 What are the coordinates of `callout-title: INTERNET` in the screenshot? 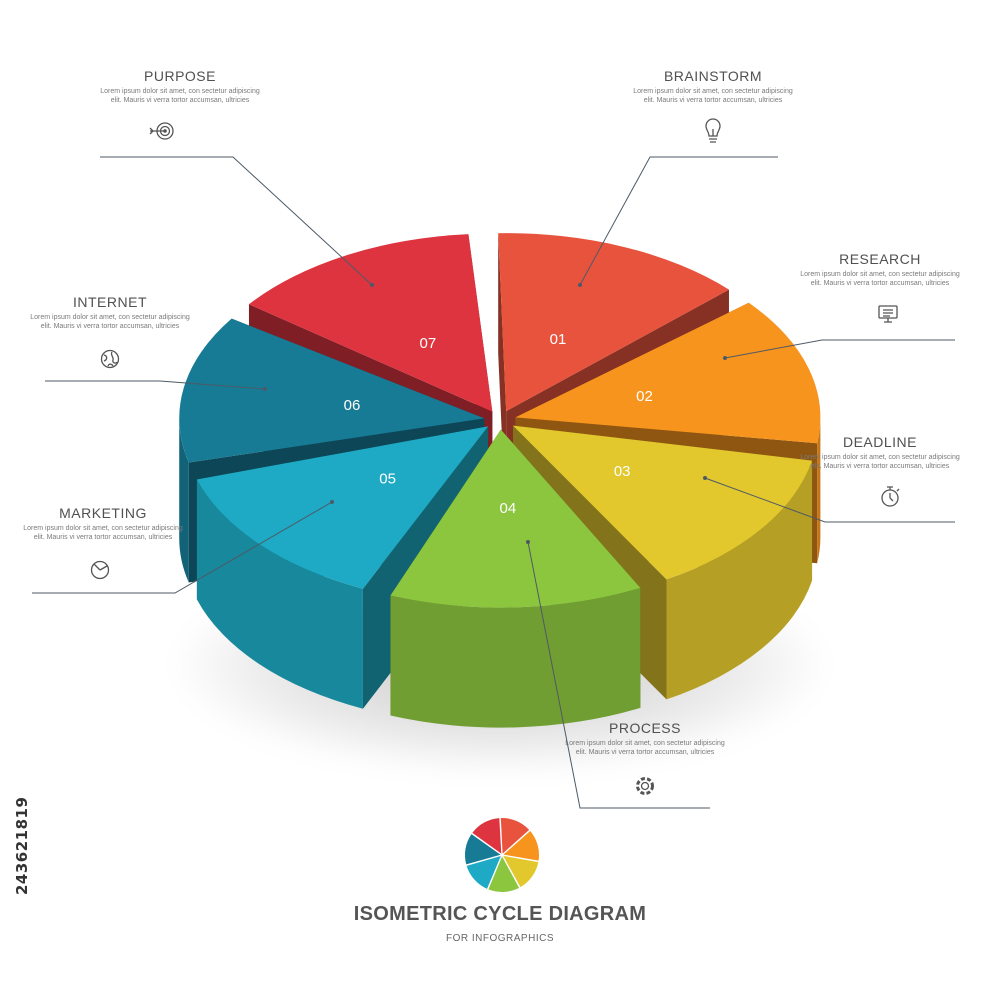 It's located at (110, 302).